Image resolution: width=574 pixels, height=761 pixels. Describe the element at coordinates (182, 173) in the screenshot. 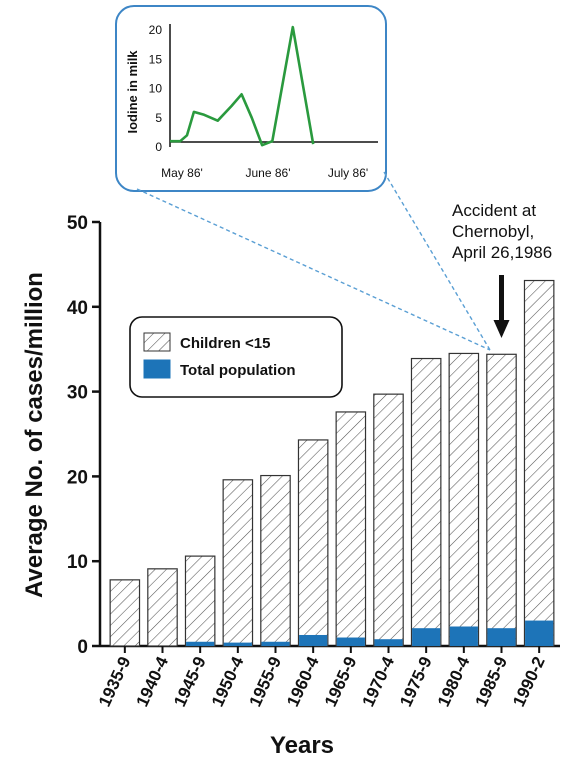

I see `inset-x-tick-label: May 86'` at that location.